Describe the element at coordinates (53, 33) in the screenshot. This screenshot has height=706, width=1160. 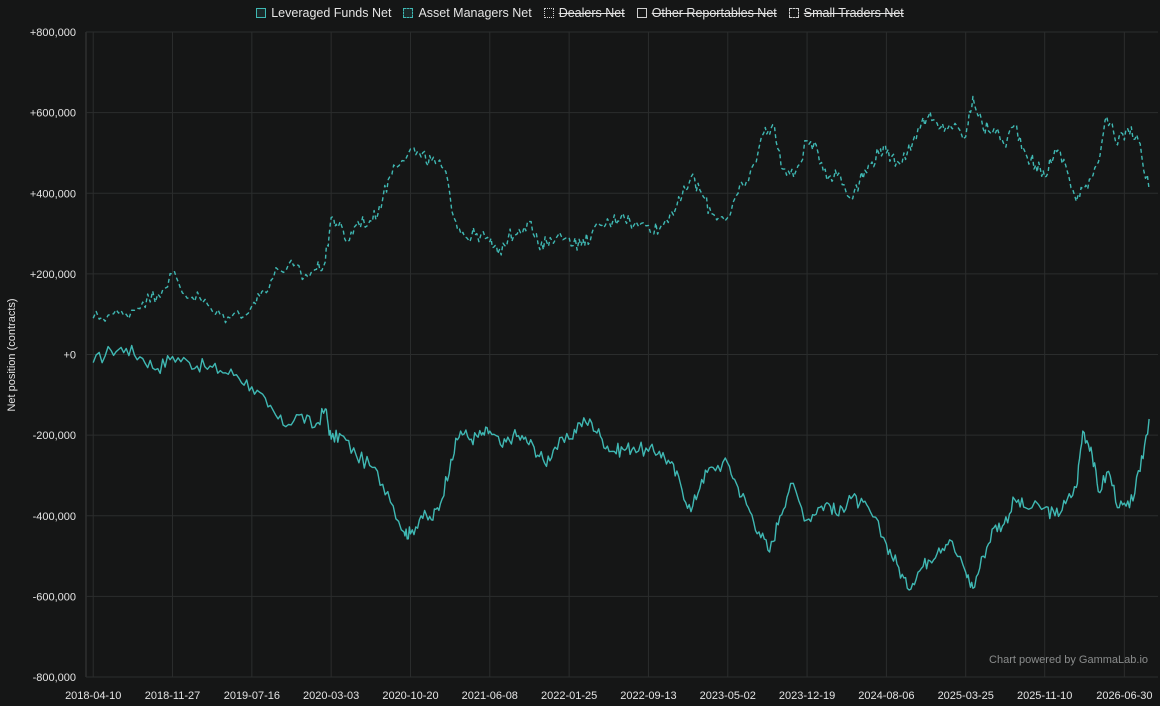
I see `y-tick-label: +800,000` at that location.